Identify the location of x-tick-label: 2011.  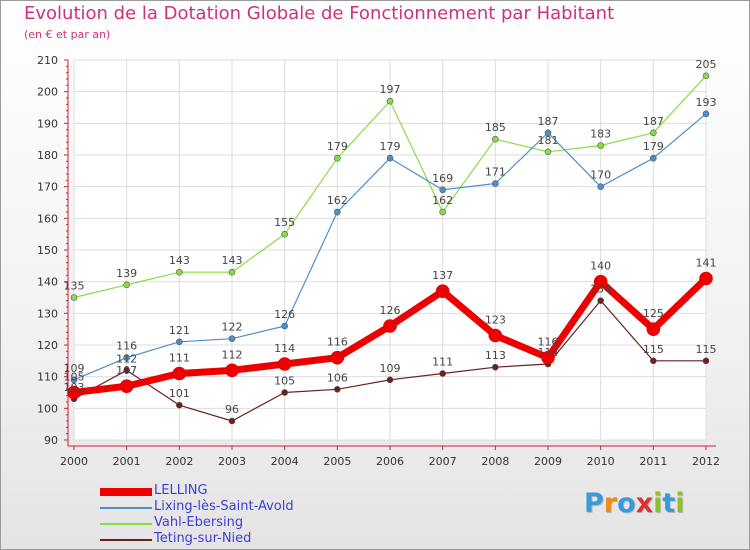
(653, 461).